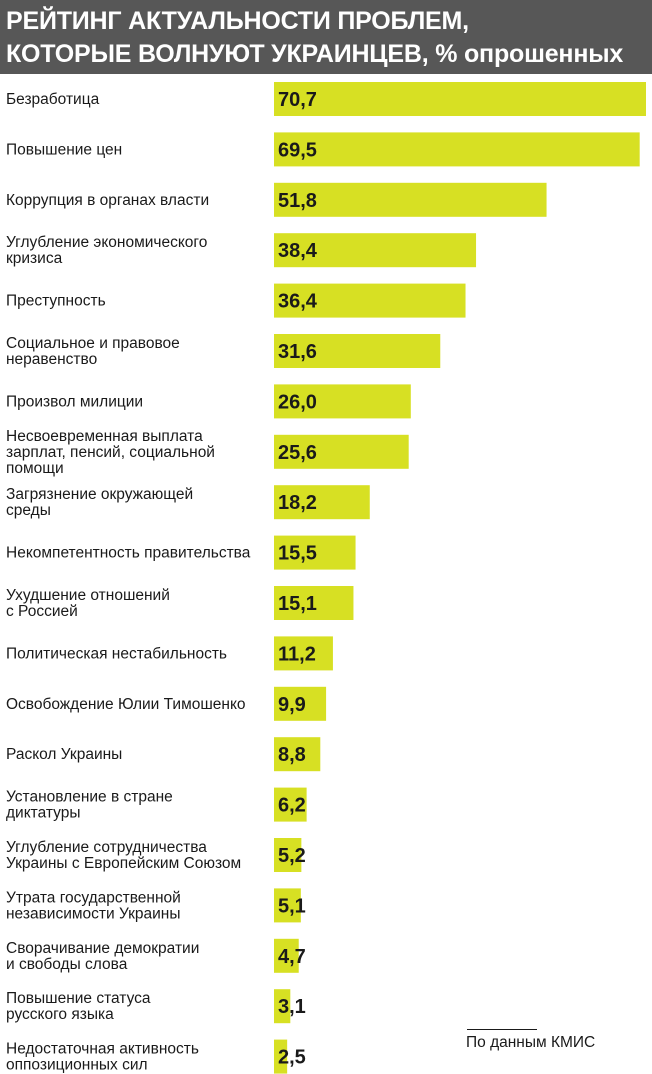 This screenshot has width=652, height=1074. I want to click on category-label-15-line-2: диктатуры, so click(43, 813).